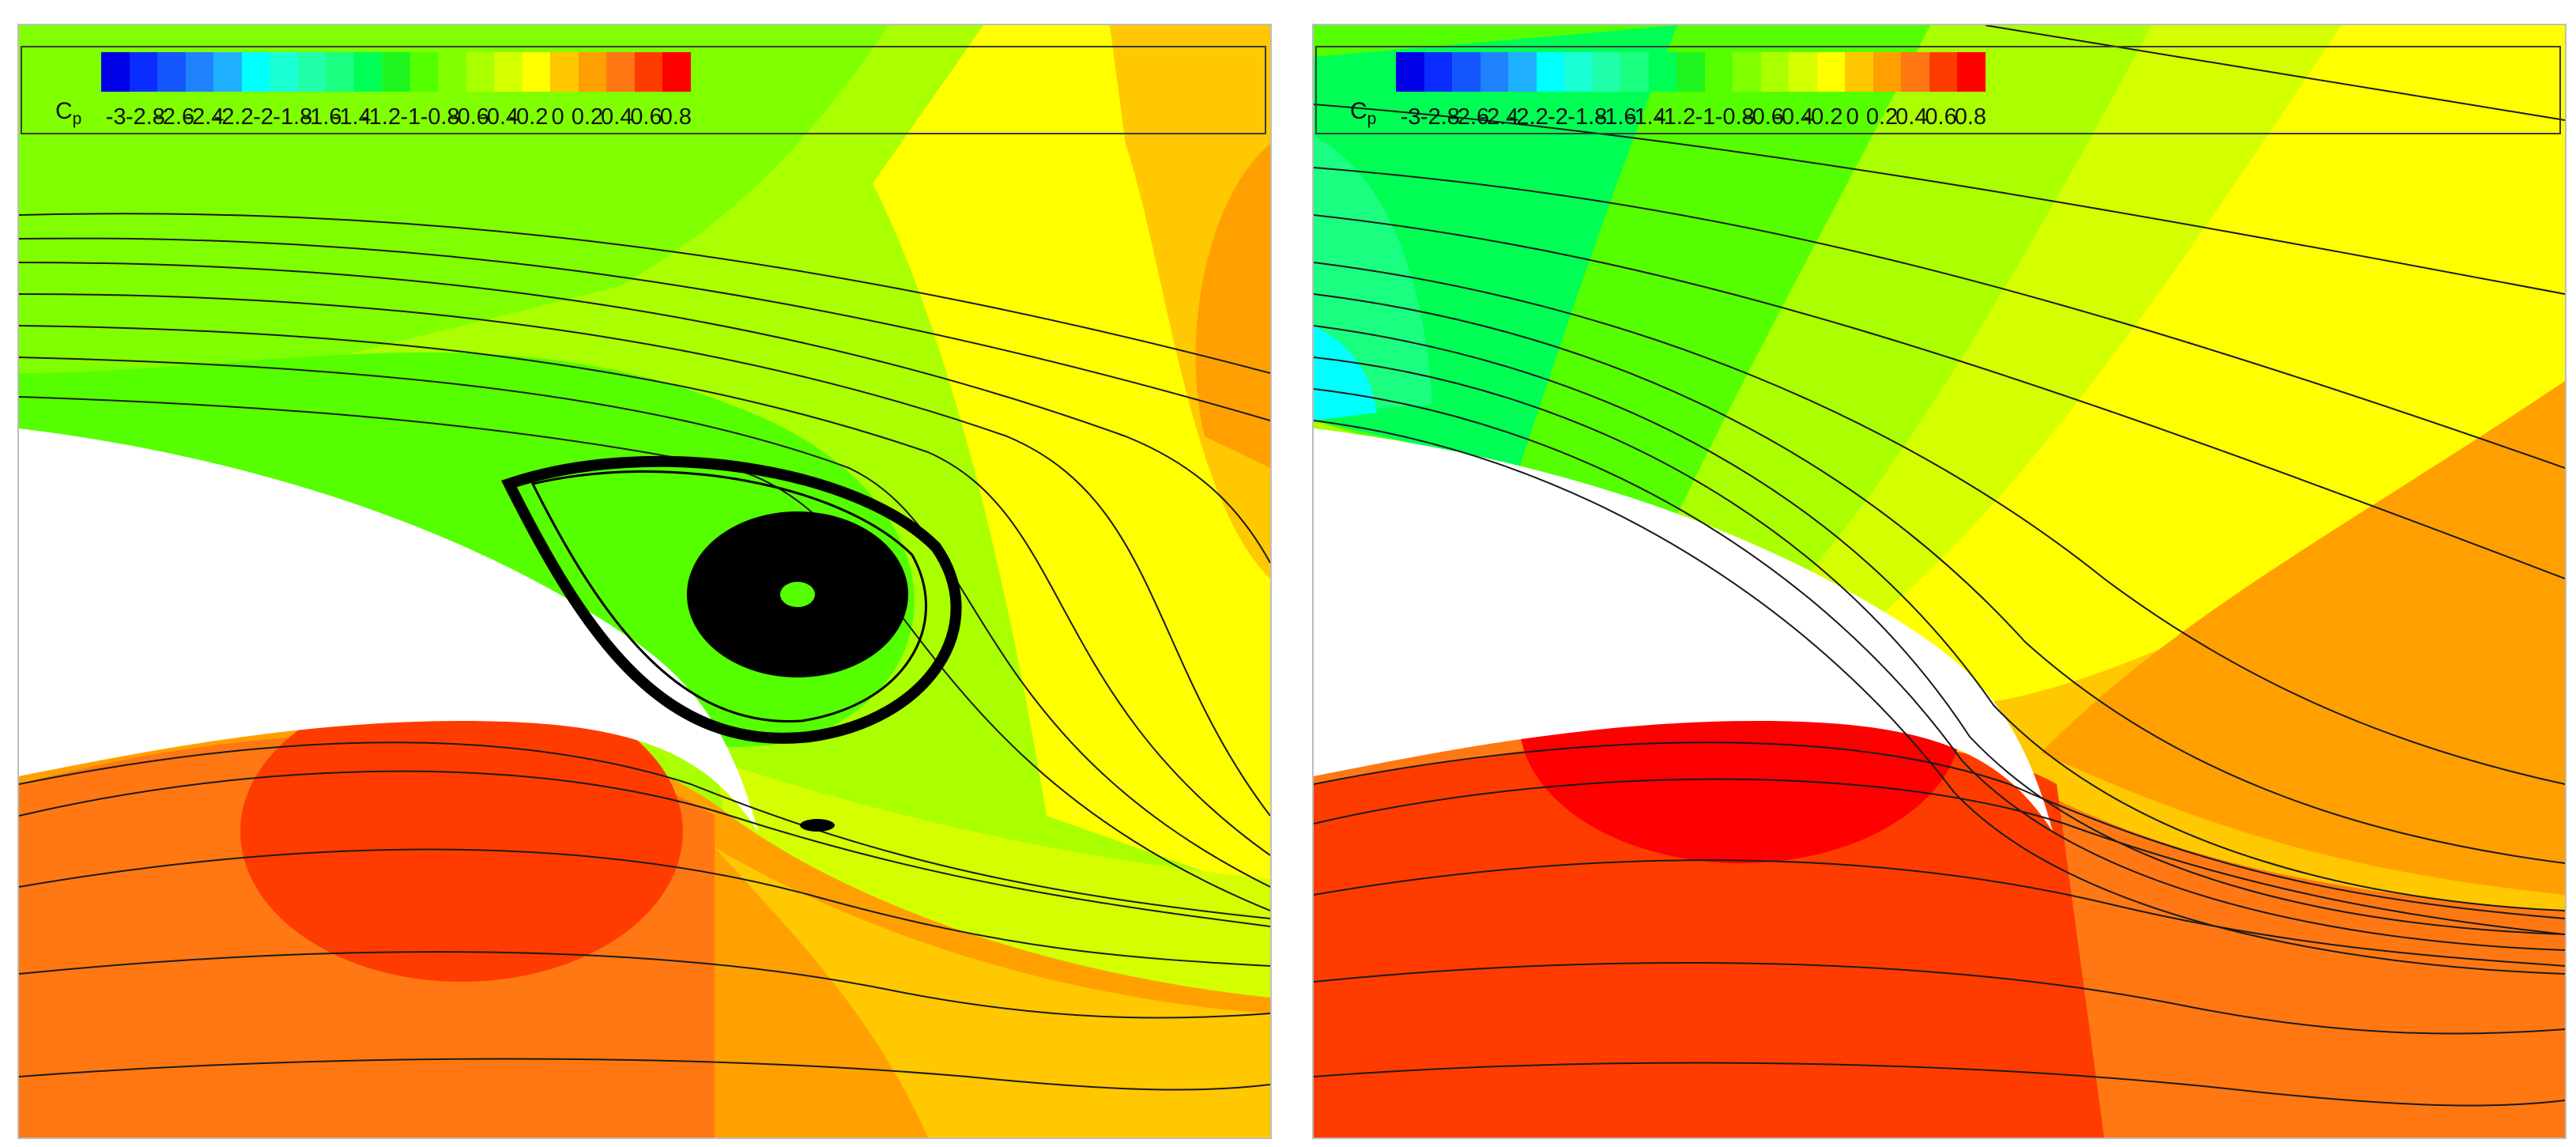  I want to click on vortex-eye, so click(797, 594).